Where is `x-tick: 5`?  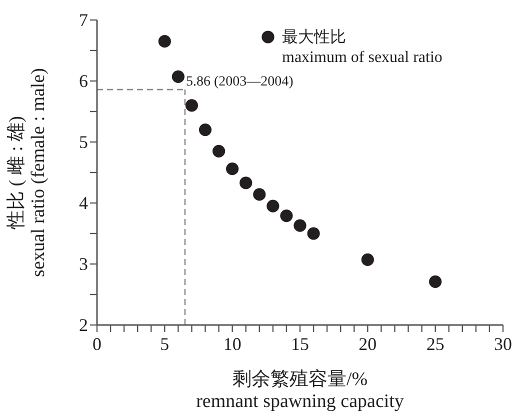
x-tick: 5 is located at coordinates (165, 344).